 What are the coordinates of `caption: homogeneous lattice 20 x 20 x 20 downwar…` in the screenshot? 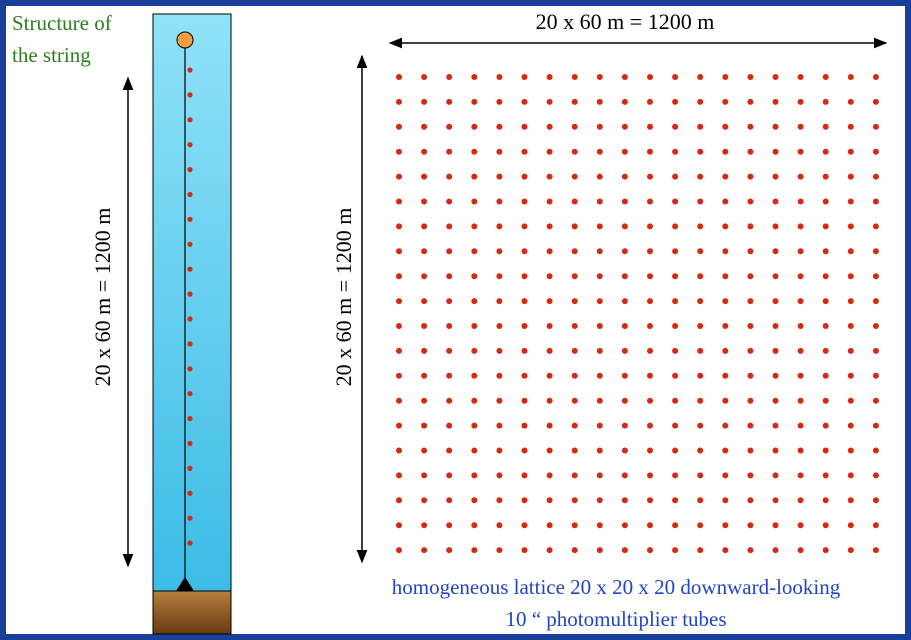 It's located at (616, 587).